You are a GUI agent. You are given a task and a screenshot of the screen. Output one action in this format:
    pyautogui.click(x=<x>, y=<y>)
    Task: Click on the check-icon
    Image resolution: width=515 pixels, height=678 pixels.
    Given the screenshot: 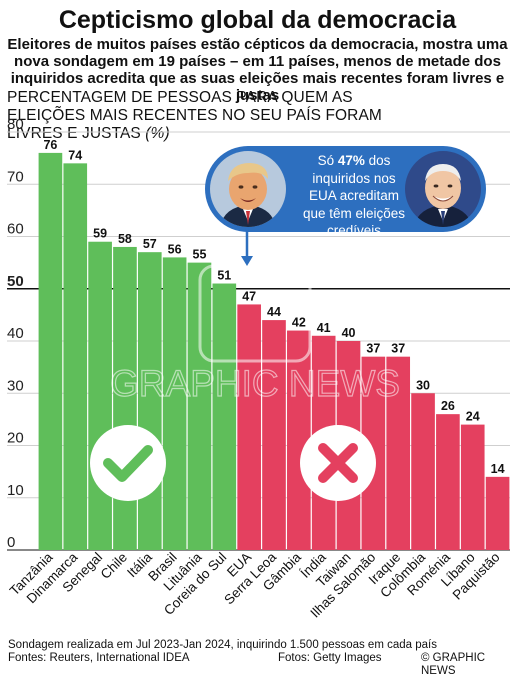 What is the action you would take?
    pyautogui.click(x=128, y=463)
    